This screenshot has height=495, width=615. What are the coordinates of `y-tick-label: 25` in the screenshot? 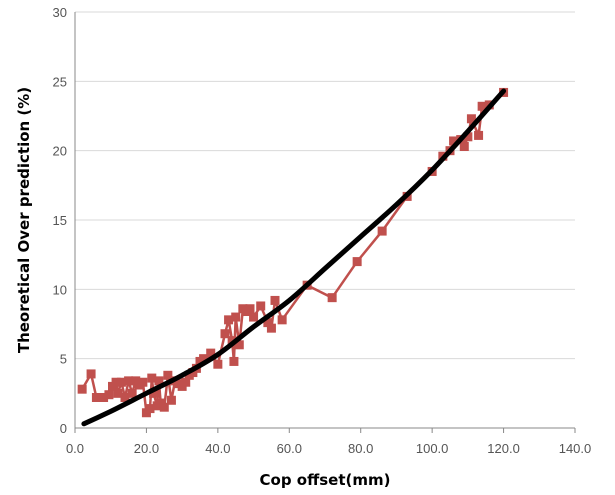 It's located at (60, 81).